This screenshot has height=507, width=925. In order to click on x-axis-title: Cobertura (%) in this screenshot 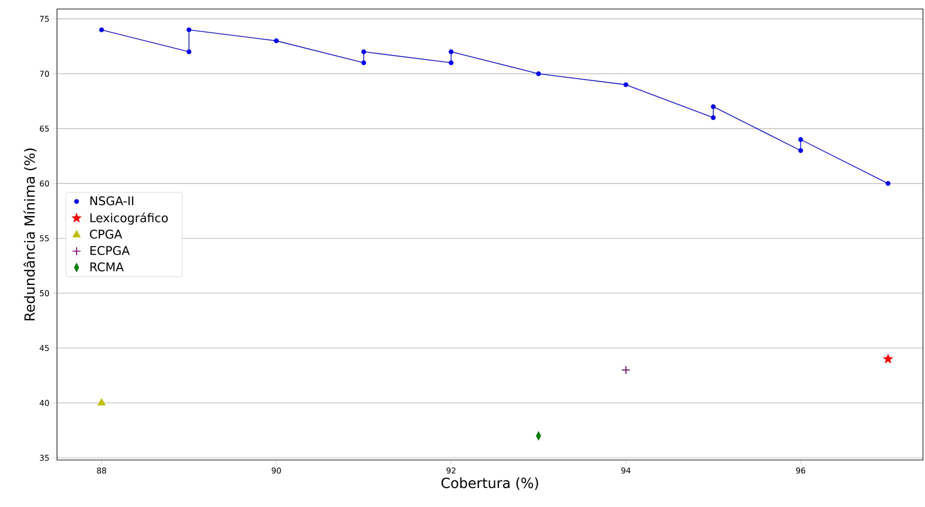, I will do `click(489, 483)`.